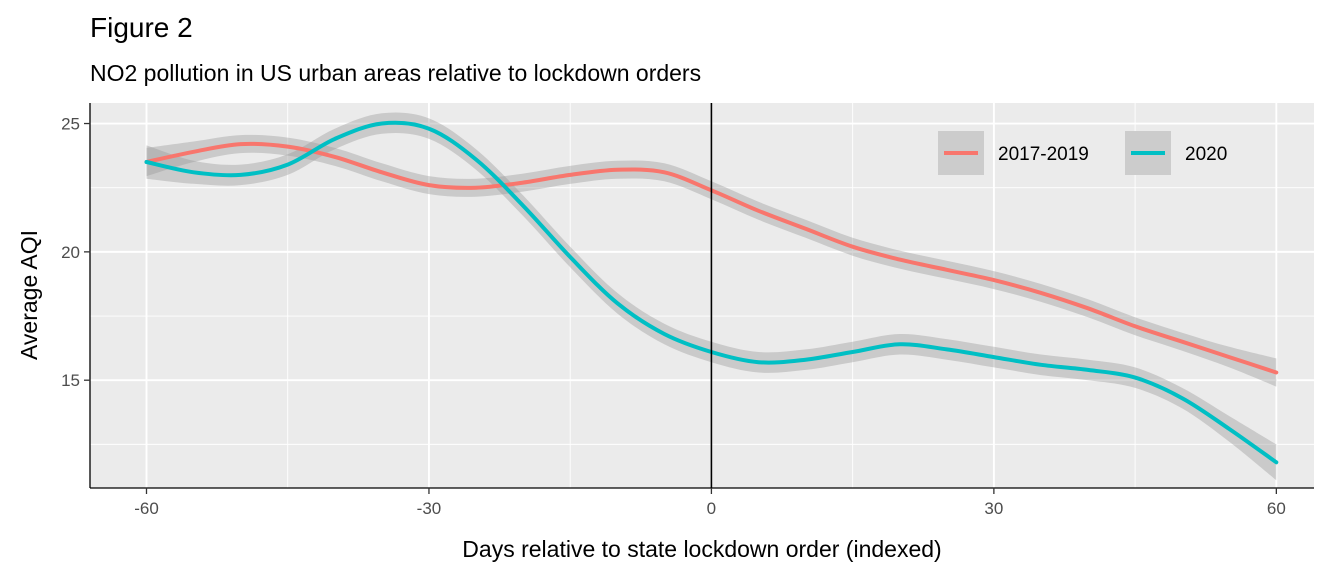  What do you see at coordinates (70, 252) in the screenshot?
I see `y-tick-label: 20` at bounding box center [70, 252].